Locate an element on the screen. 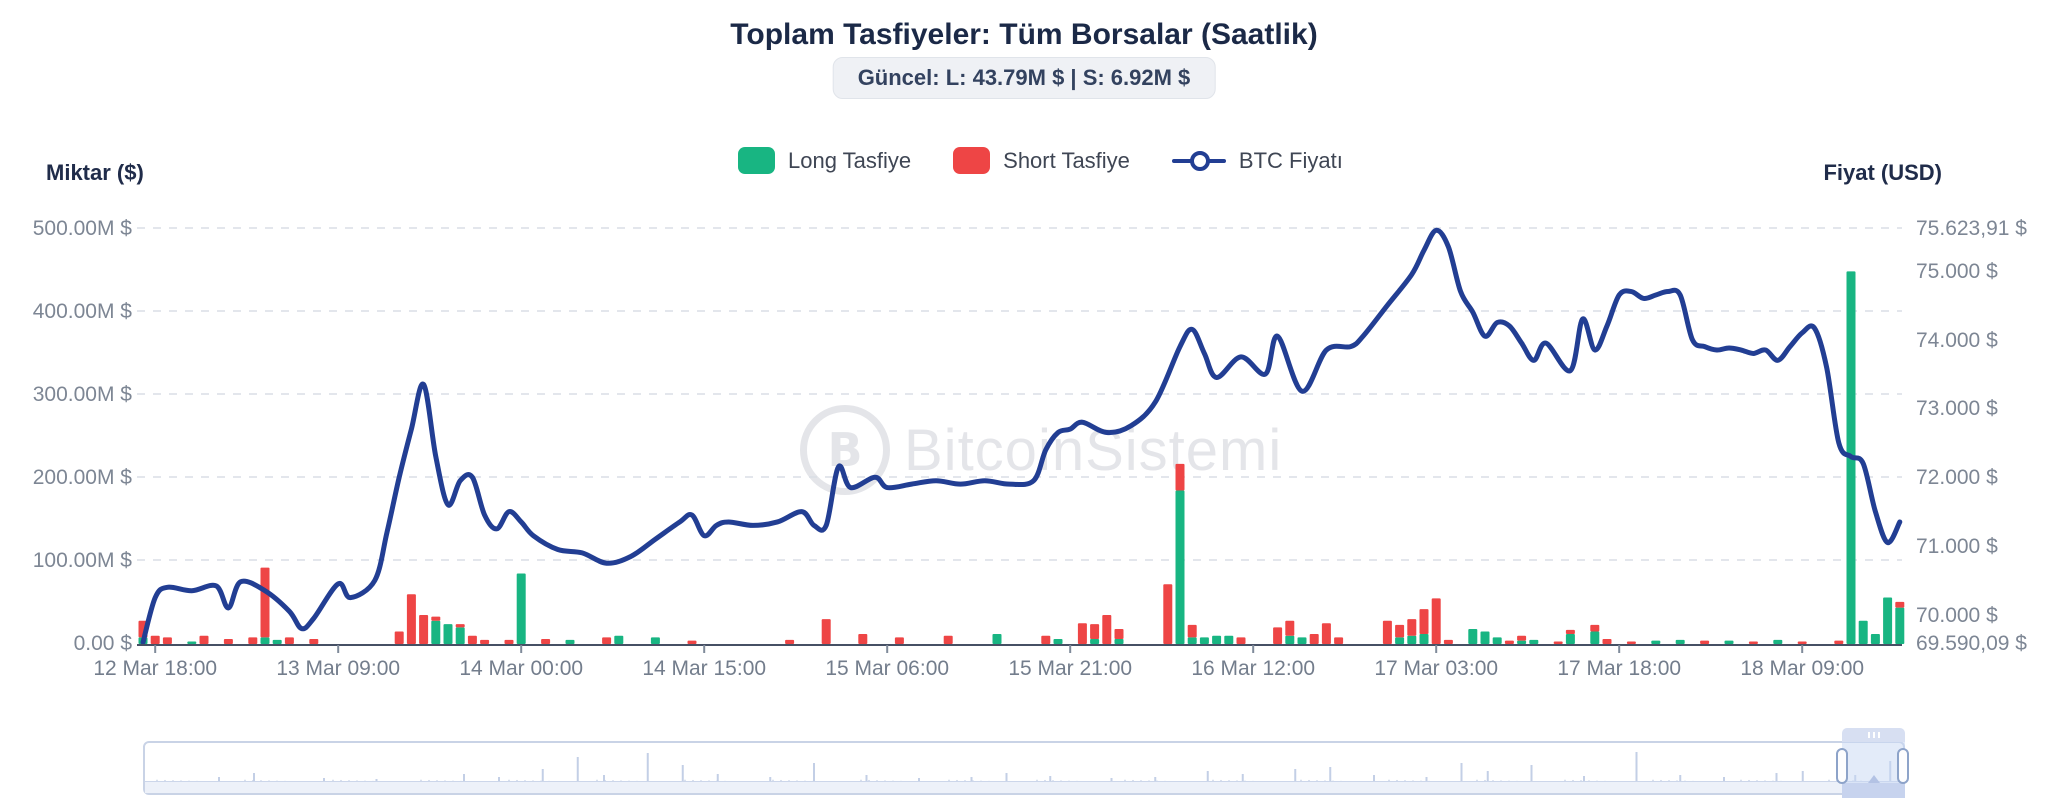 This screenshot has width=2048, height=801. legend: Long Tasfiye Short Tasfiye BTC Fiyatı is located at coordinates (1040, 160).